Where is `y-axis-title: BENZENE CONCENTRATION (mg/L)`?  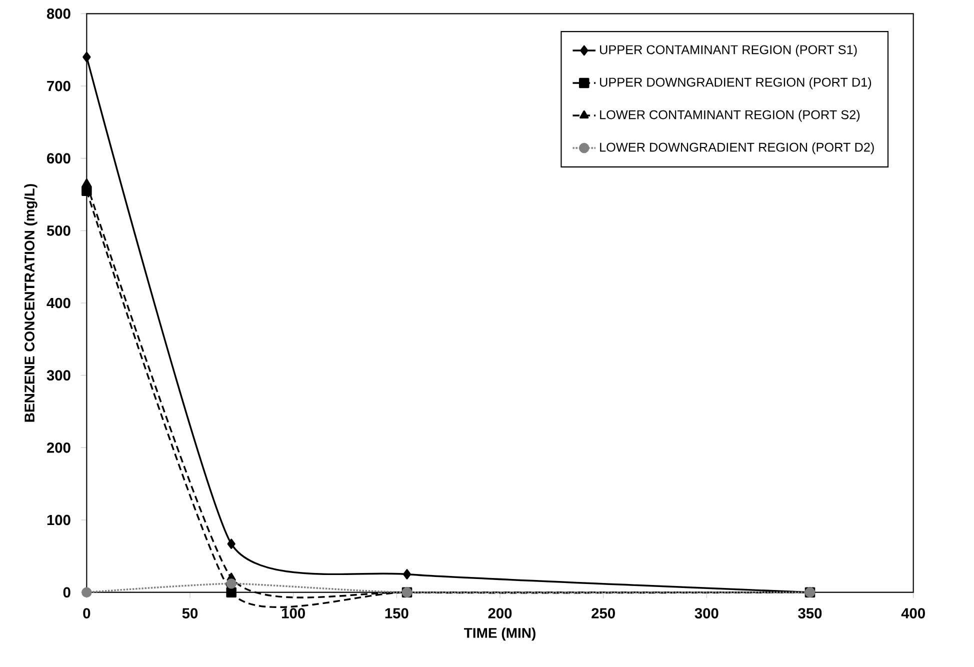 y-axis-title: BENZENE CONCENTRATION (mg/L) is located at coordinates (31, 303).